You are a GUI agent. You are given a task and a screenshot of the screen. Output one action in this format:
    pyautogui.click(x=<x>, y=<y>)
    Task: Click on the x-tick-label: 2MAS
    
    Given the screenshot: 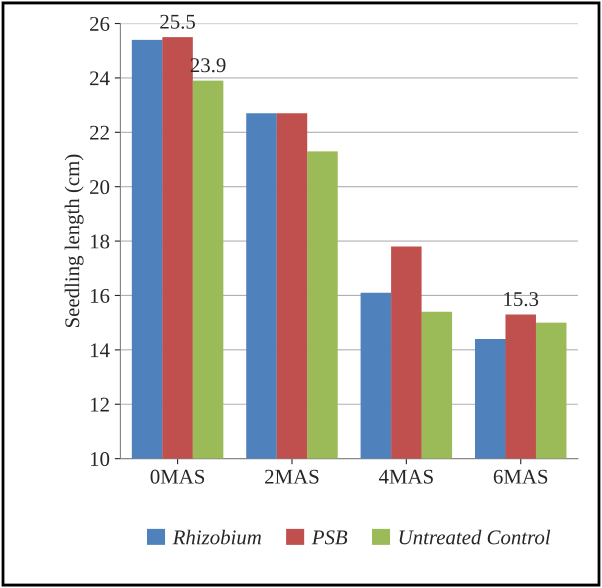 What is the action you would take?
    pyautogui.click(x=291, y=477)
    